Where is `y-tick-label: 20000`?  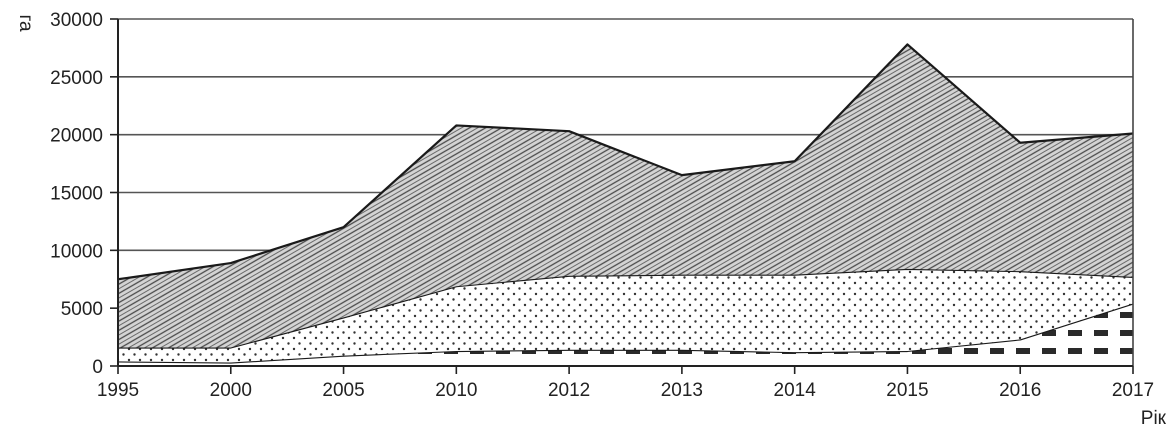
y-tick-label: 20000 is located at coordinates (76, 136).